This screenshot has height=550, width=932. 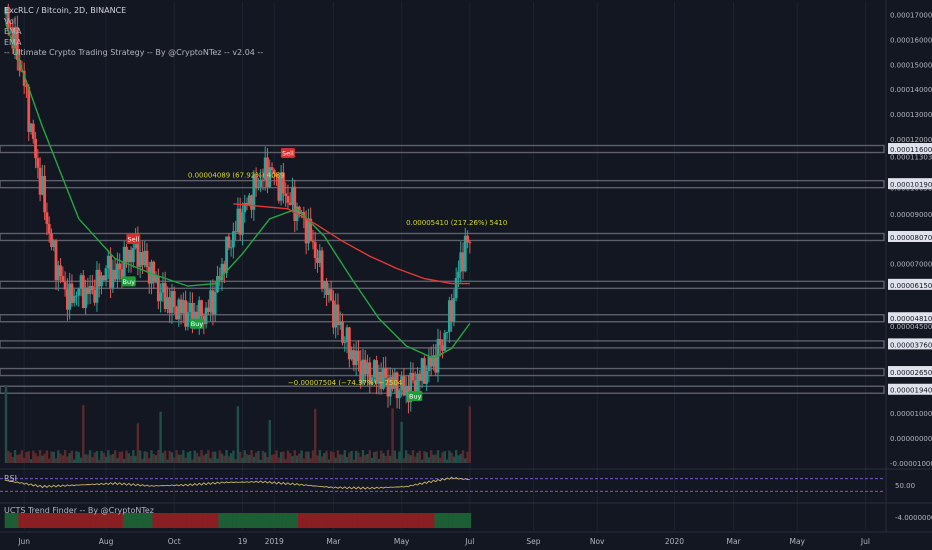 What do you see at coordinates (442, 237) in the screenshot?
I see `level-band` at bounding box center [442, 237].